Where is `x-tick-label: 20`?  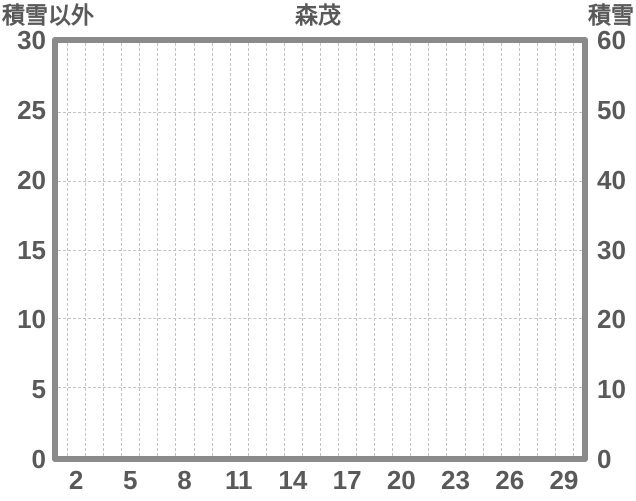
x-tick-label: 20 is located at coordinates (401, 480).